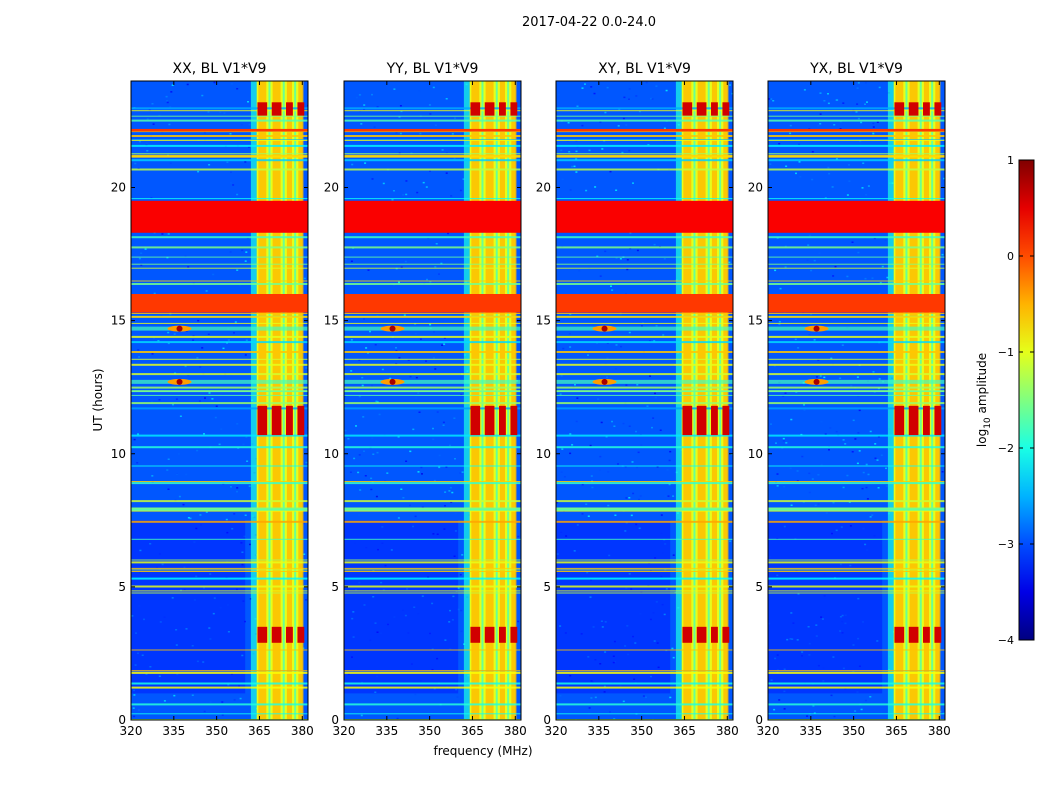  Describe the element at coordinates (589, 22) in the screenshot. I see `figure-suptitle: 2017-04-22 0.0-24.0` at that location.